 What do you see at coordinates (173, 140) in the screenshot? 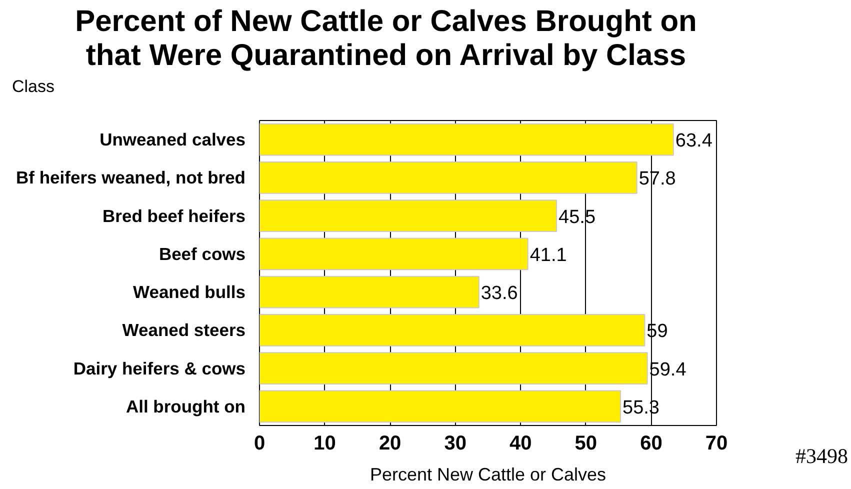
I see `y-tick-label: Unweaned calves` at bounding box center [173, 140].